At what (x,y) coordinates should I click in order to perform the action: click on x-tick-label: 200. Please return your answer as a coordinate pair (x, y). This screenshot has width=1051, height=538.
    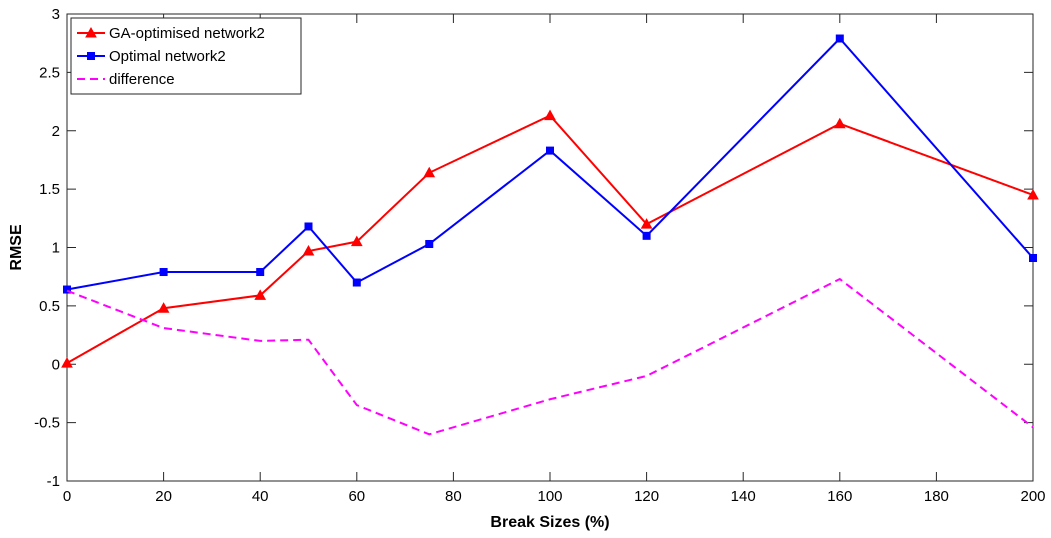
    Looking at the image, I should click on (1032, 496).